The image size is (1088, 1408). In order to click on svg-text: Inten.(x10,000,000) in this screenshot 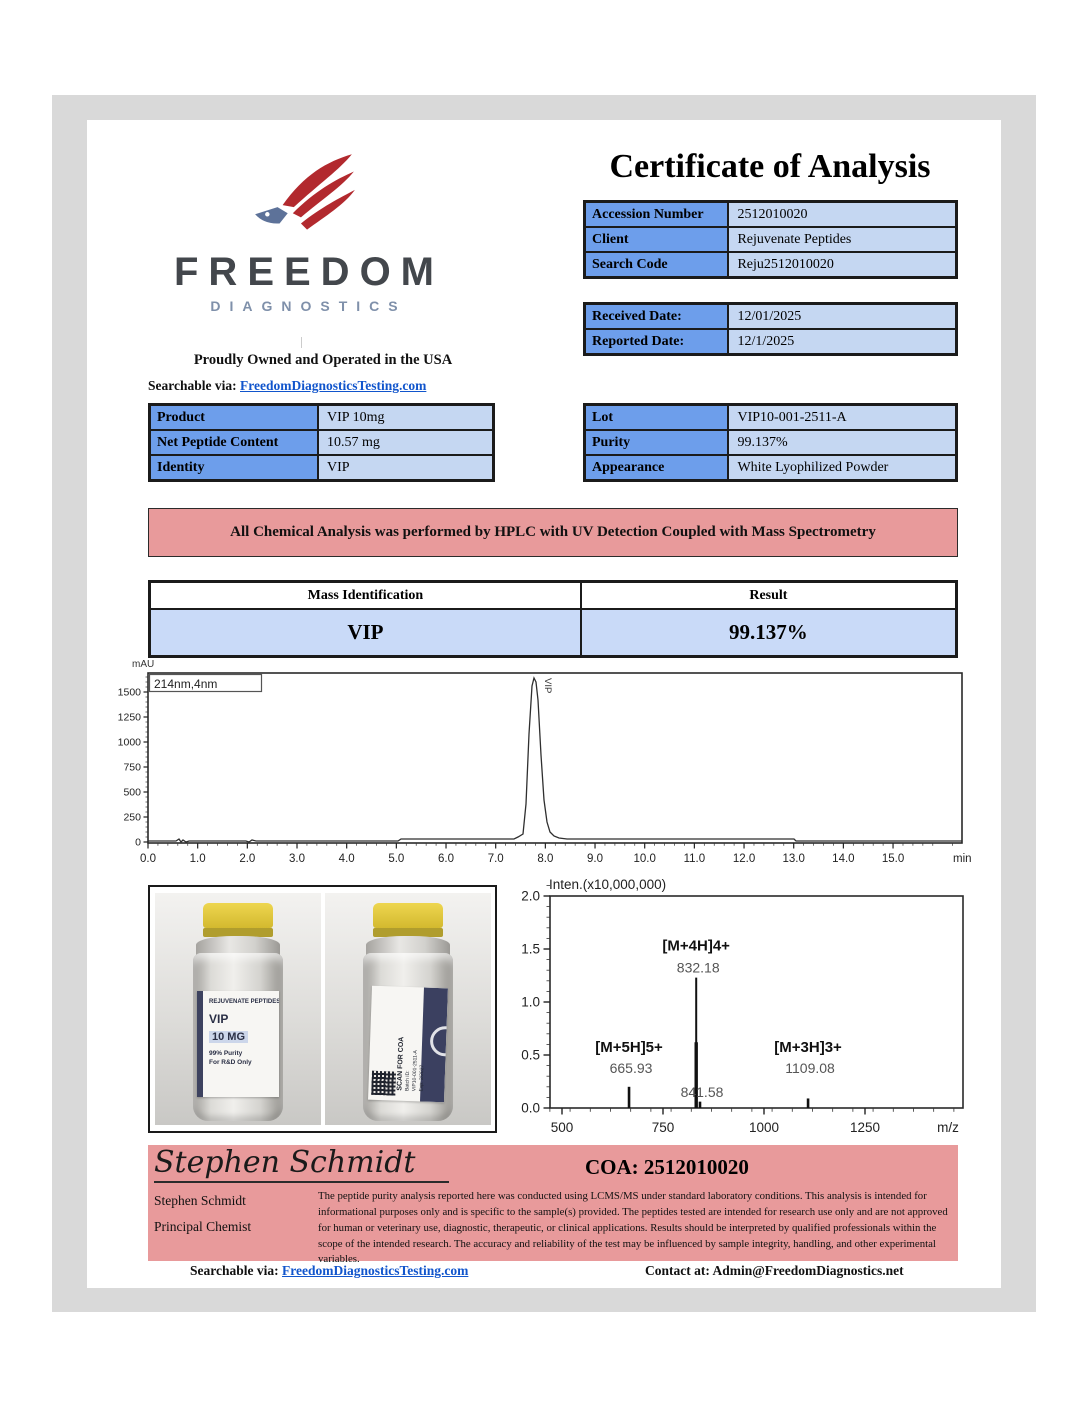, I will do `click(607, 884)`.